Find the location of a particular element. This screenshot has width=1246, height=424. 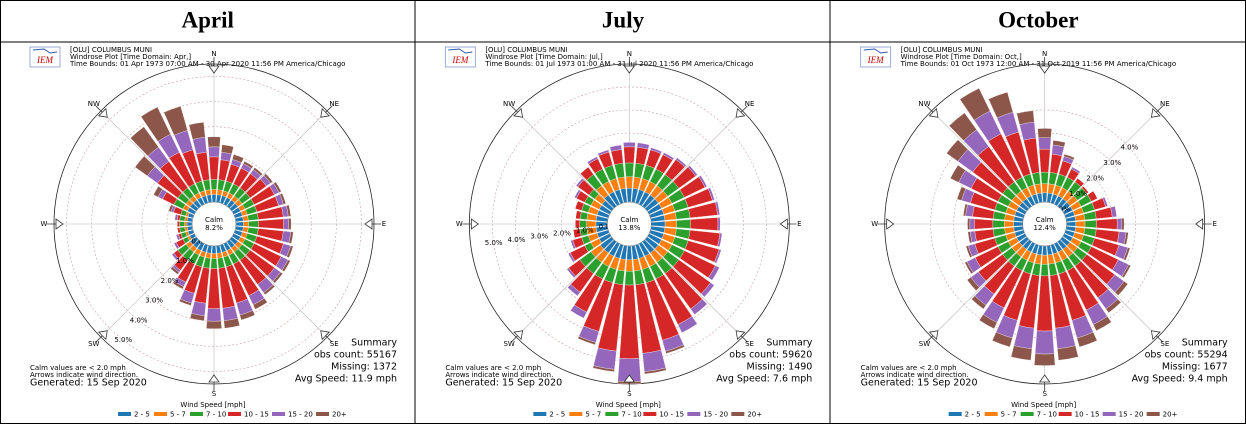

ring-label: 1.0% is located at coordinates (585, 230).